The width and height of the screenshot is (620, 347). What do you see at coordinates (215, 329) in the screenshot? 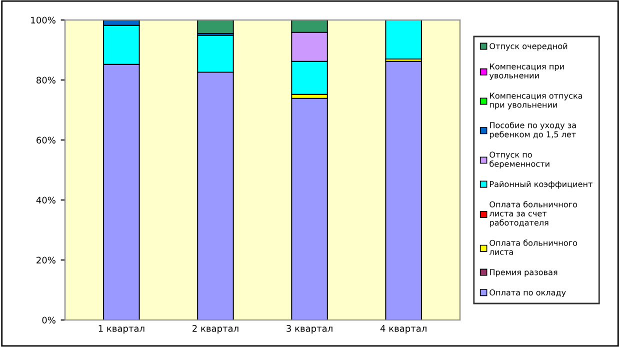
I see `x-tick-label: 2 квартал` at bounding box center [215, 329].